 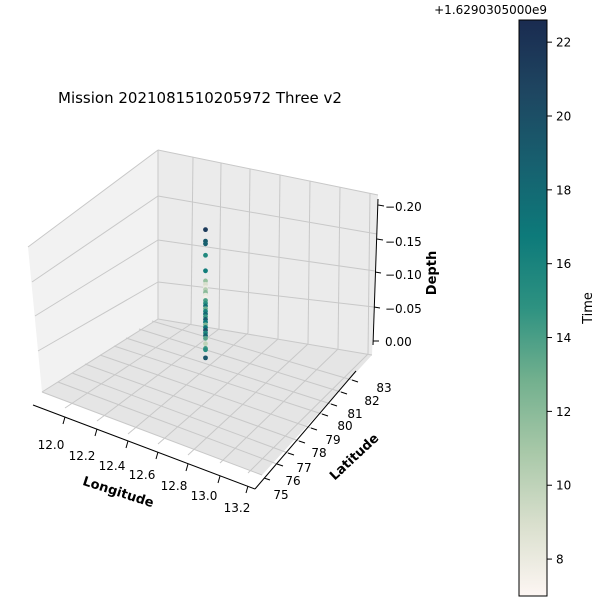 I want to click on colorbar-tick-label: 18, so click(x=563, y=190).